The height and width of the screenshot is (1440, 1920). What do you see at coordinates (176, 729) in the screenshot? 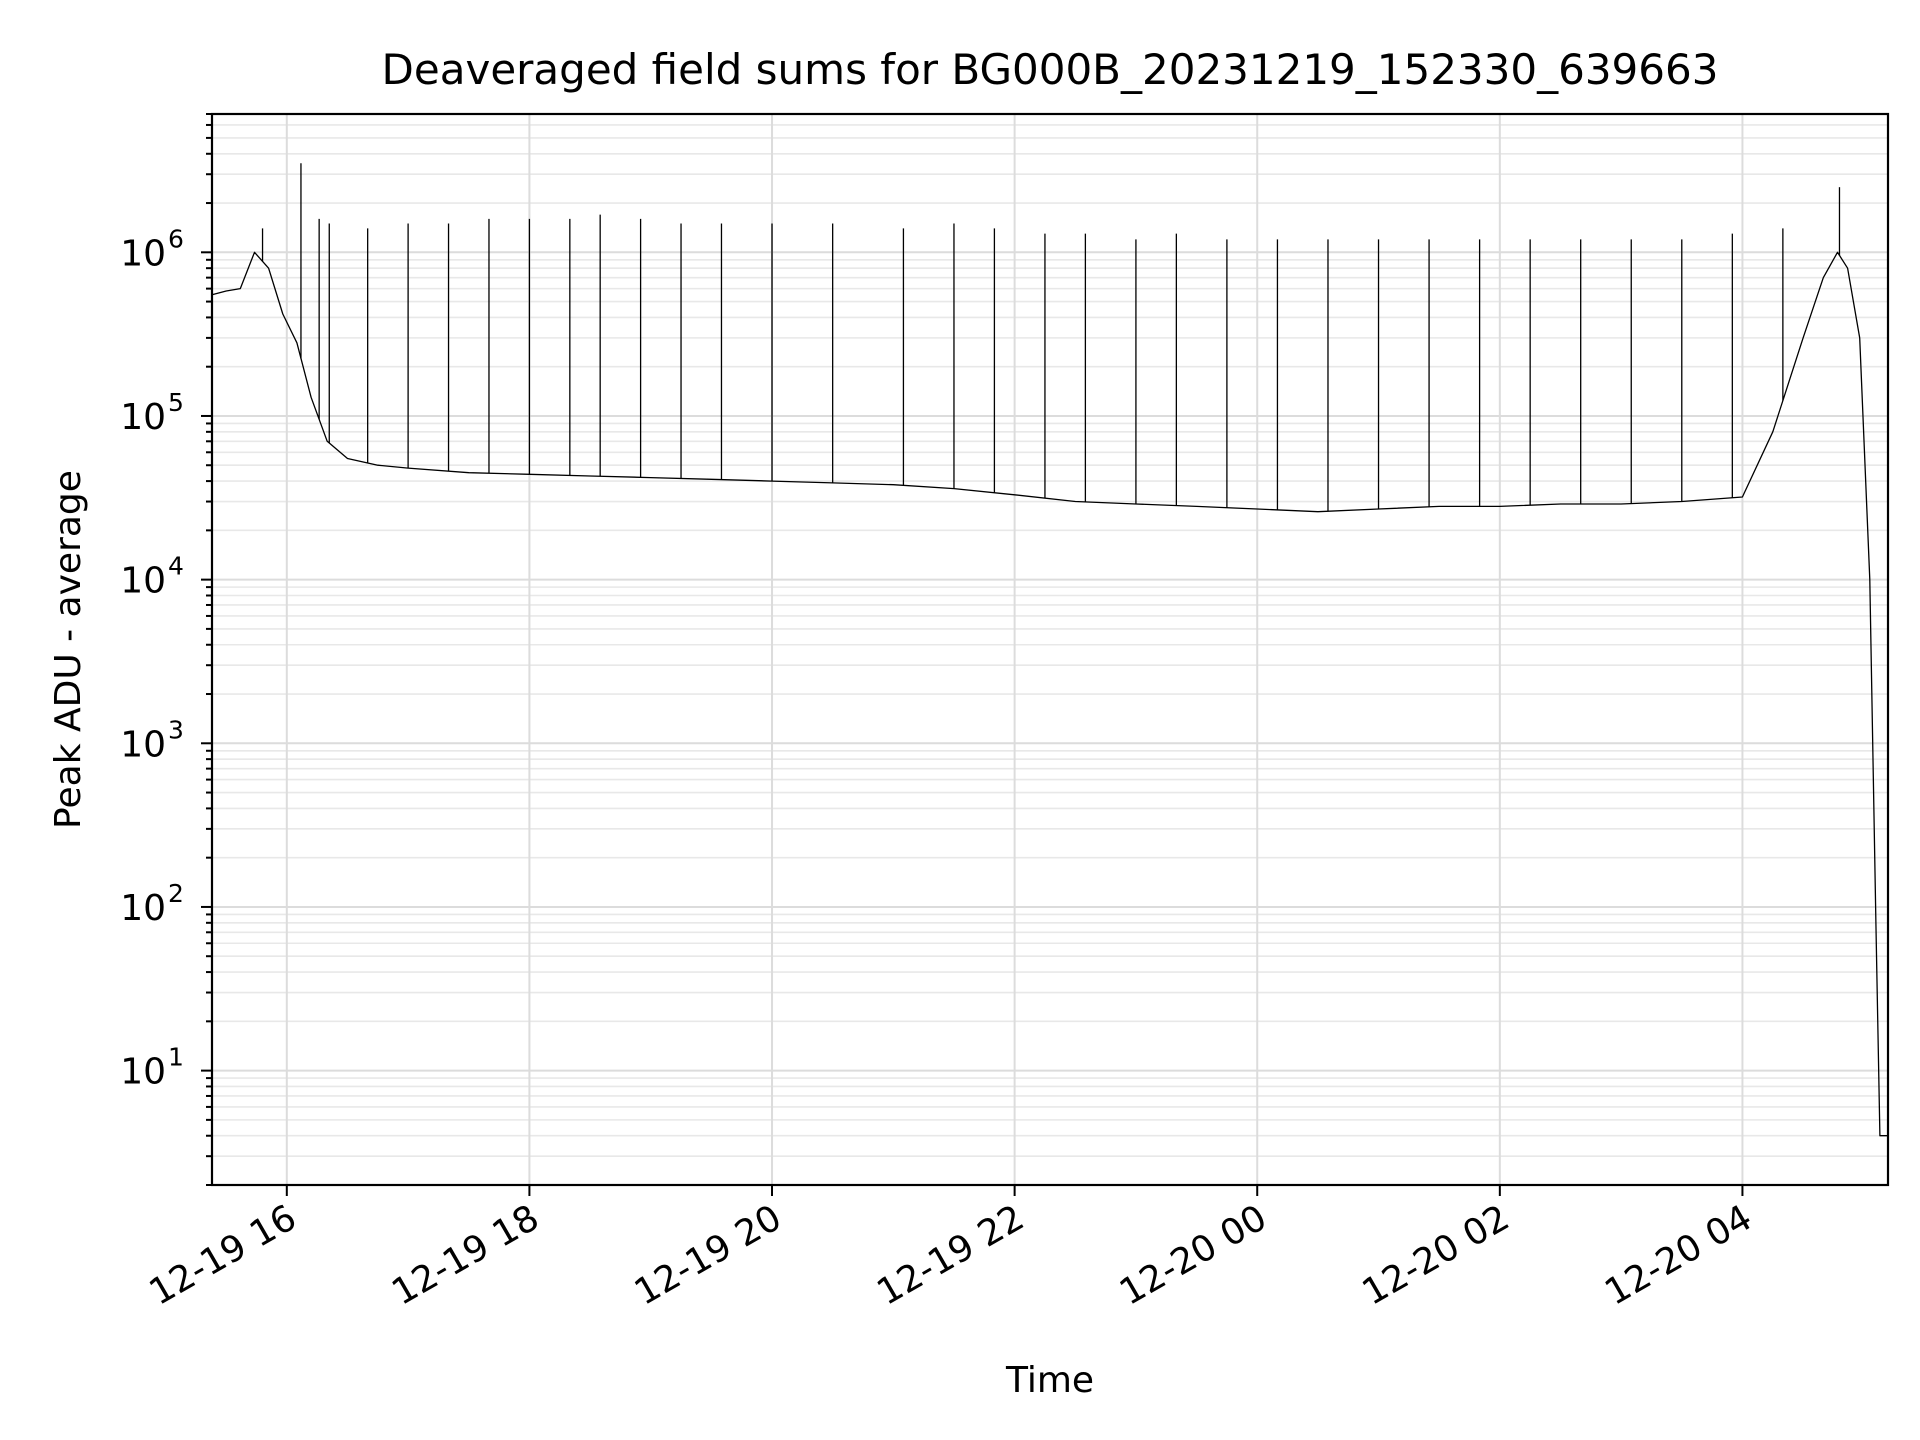
I see `y-tick-exponent: 3` at bounding box center [176, 729].